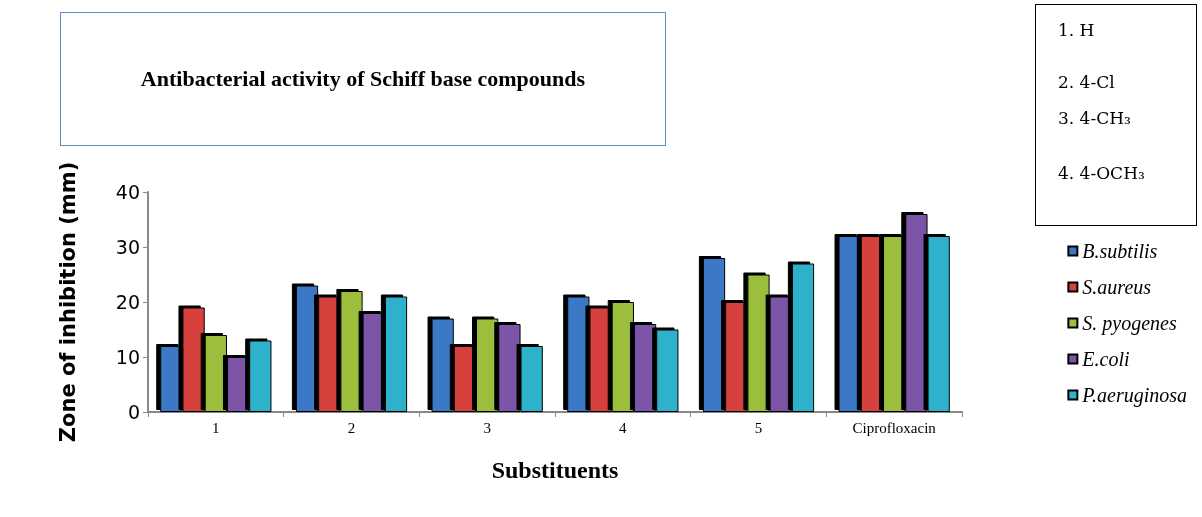 This screenshot has width=1202, height=517. What do you see at coordinates (894, 427) in the screenshot?
I see `x-tick-label: Ciprofloxacin` at bounding box center [894, 427].